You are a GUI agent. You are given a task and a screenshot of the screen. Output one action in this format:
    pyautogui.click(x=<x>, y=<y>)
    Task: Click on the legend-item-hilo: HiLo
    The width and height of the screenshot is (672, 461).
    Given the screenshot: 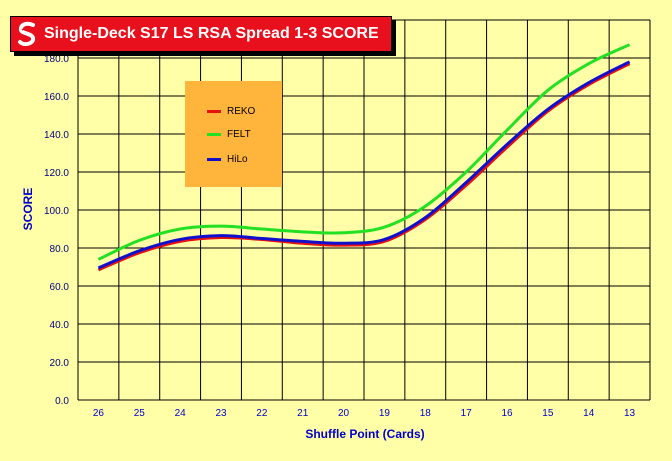 What is the action you would take?
    pyautogui.click(x=227, y=159)
    